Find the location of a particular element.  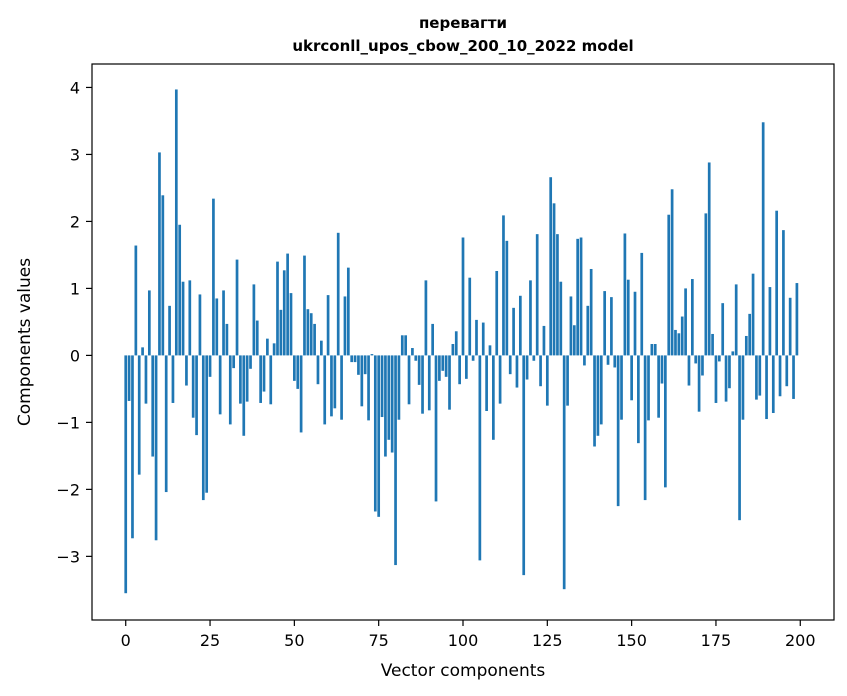

x-tick-label: 0 is located at coordinates (126, 640).